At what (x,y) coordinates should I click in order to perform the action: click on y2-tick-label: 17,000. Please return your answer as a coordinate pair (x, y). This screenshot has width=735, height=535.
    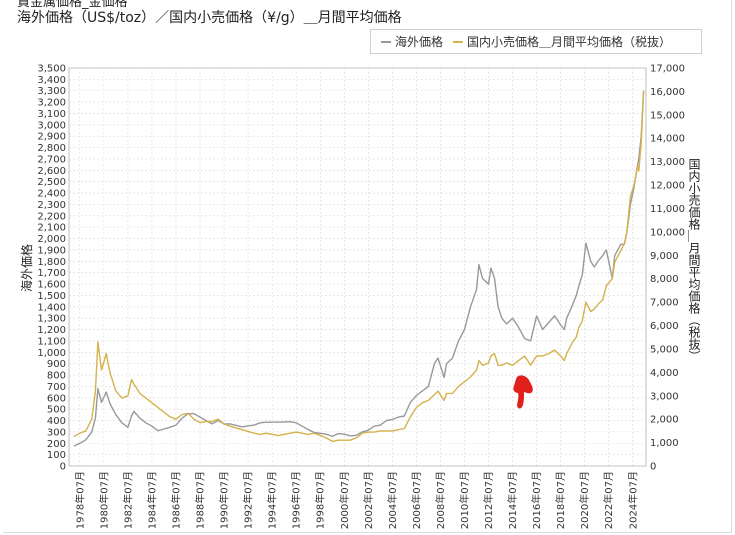
    Looking at the image, I should click on (667, 69).